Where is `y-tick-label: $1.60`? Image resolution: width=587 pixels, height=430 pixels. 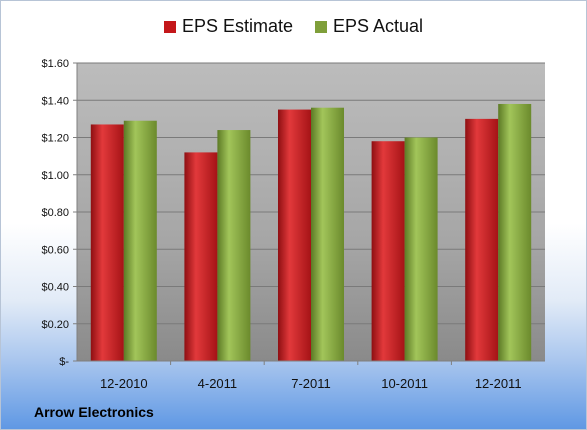 y-tick-label: $1.60 is located at coordinates (55, 64).